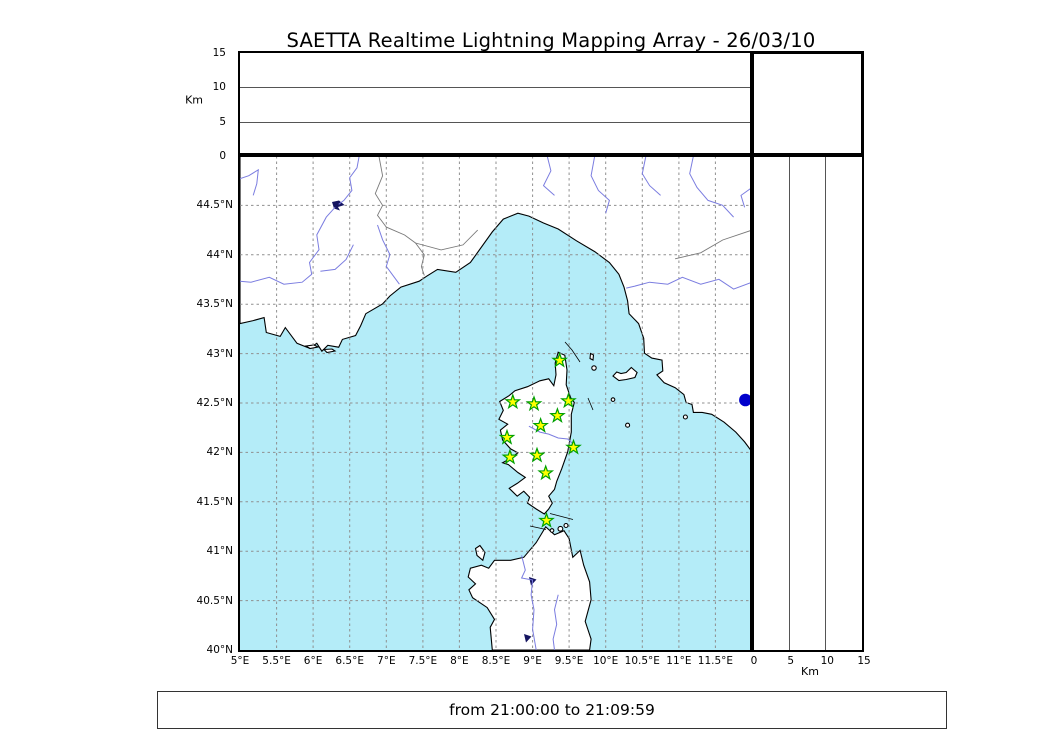 The height and width of the screenshot is (750, 1050). What do you see at coordinates (754, 661) in the screenshot?
I see `km-tick-label: 0` at bounding box center [754, 661].